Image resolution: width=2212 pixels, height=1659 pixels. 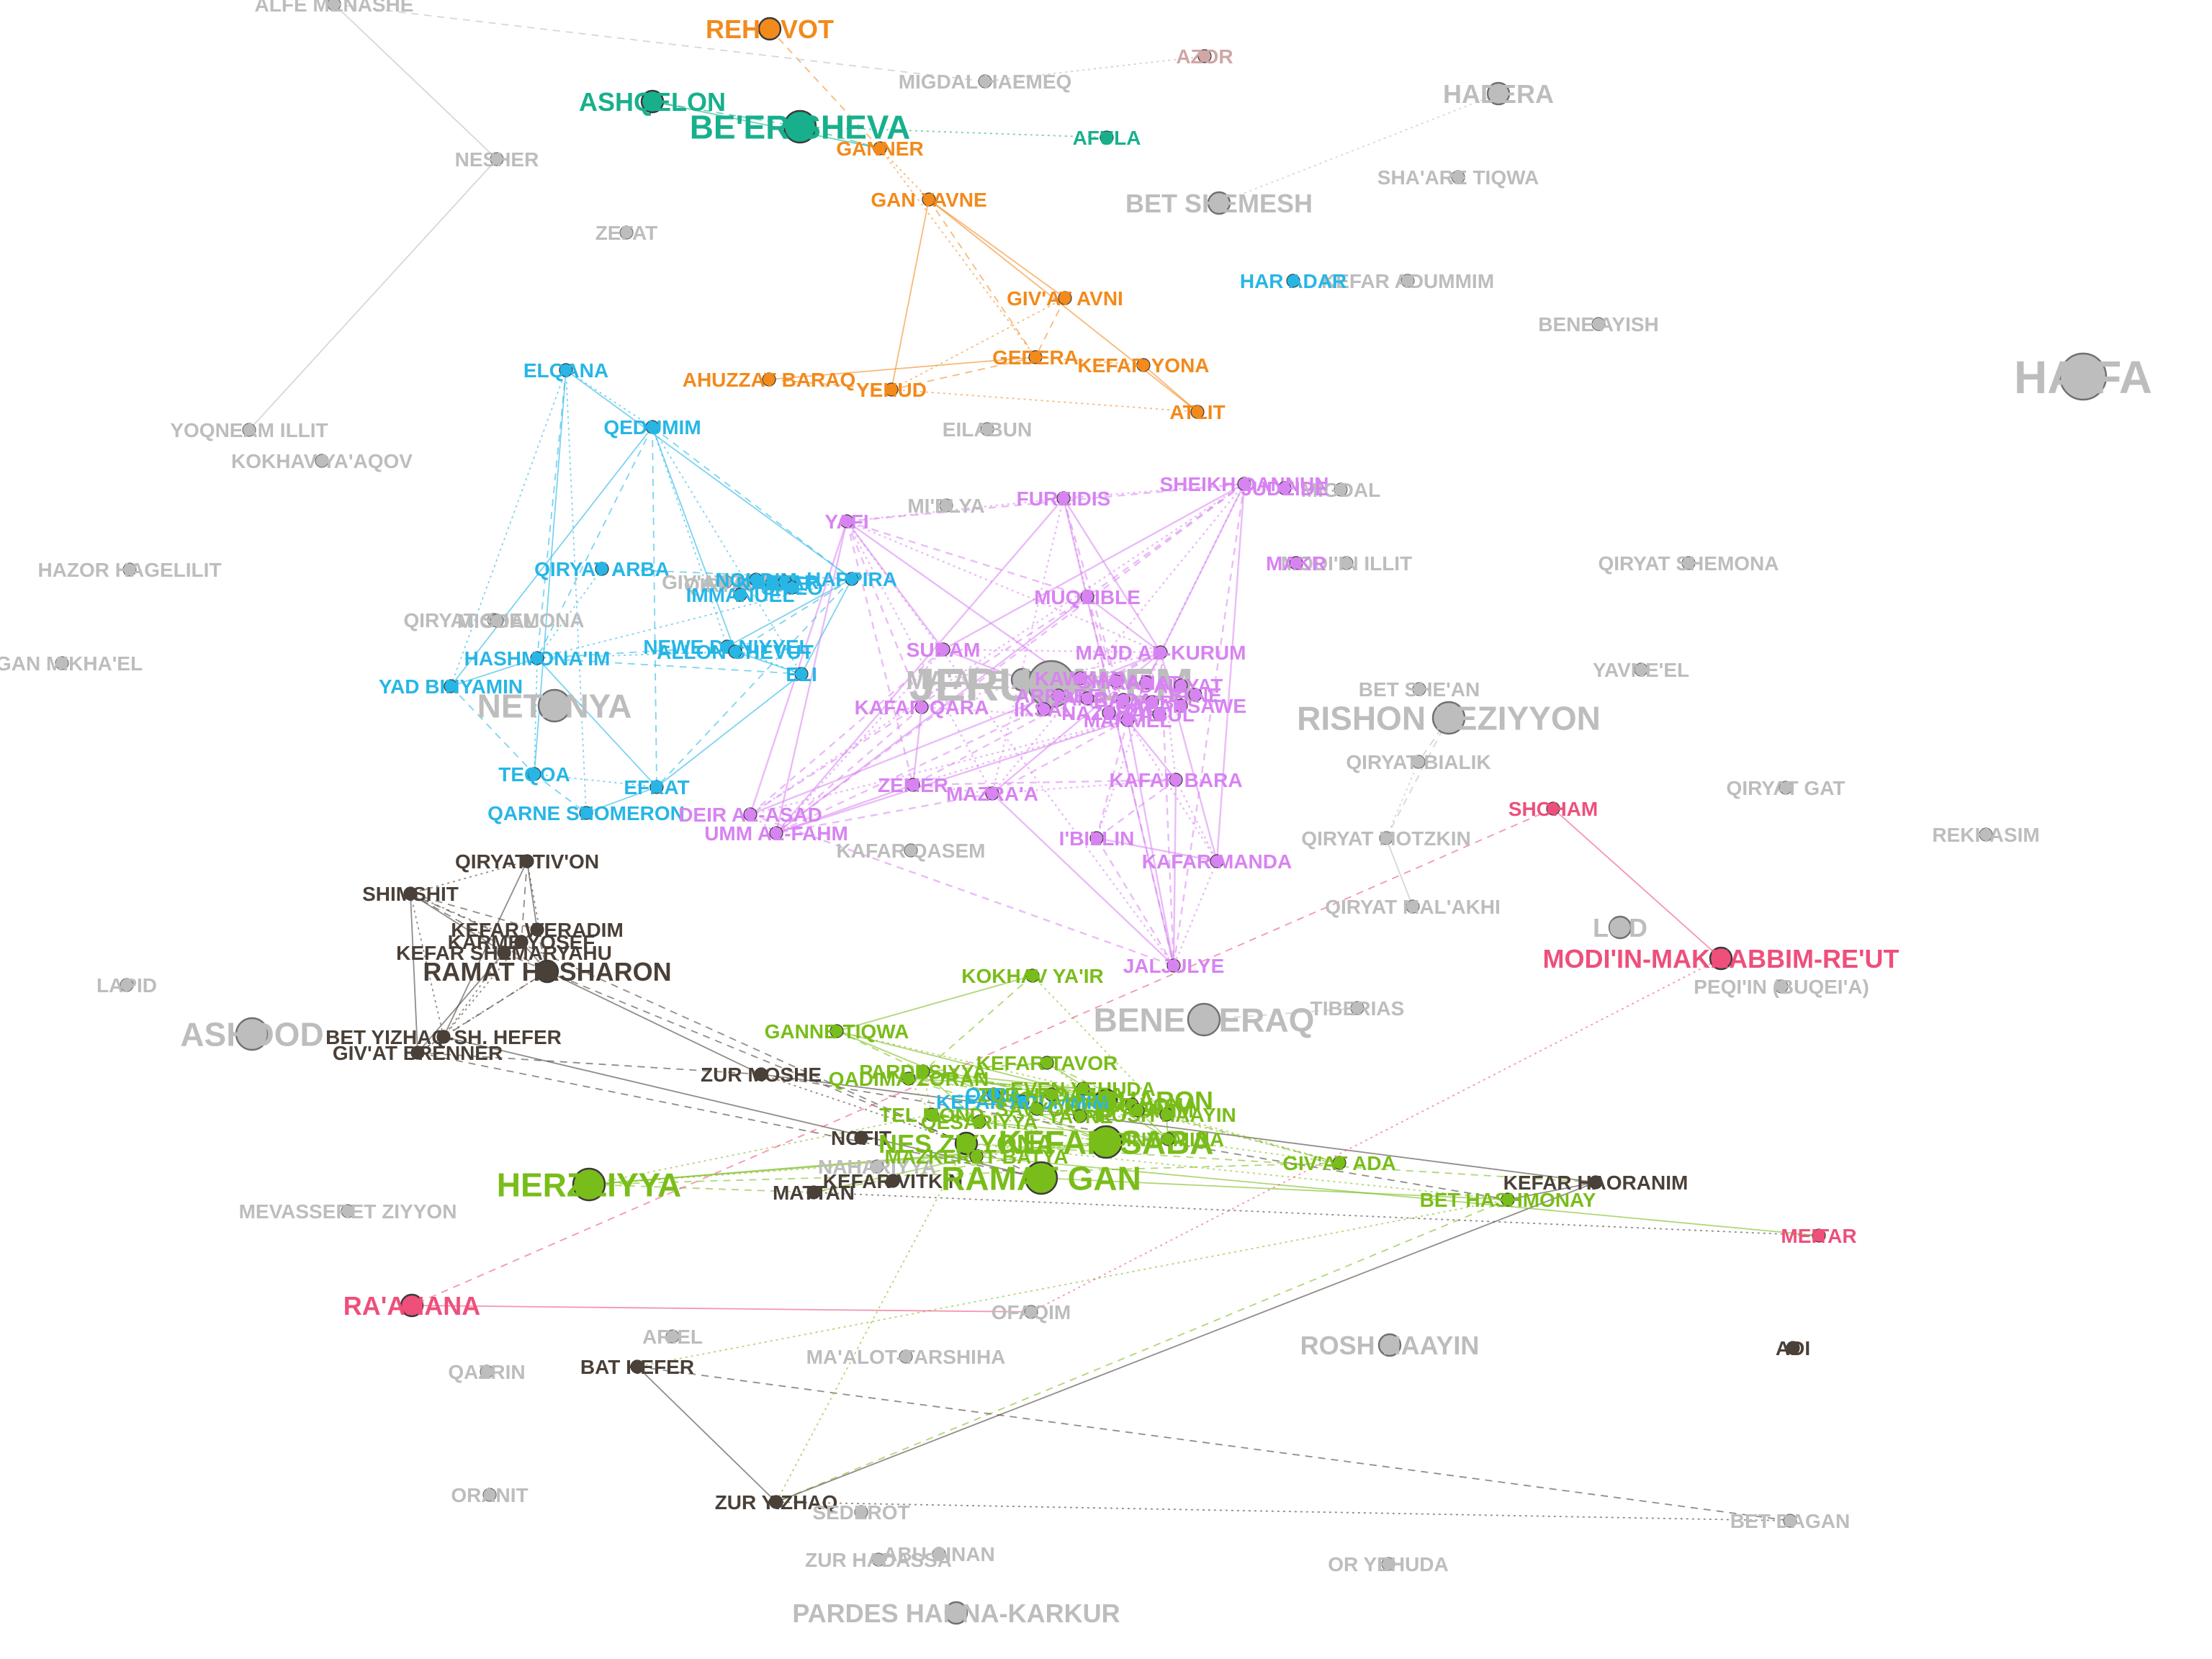 I want to click on node-label: ZEFAT, so click(x=626, y=233).